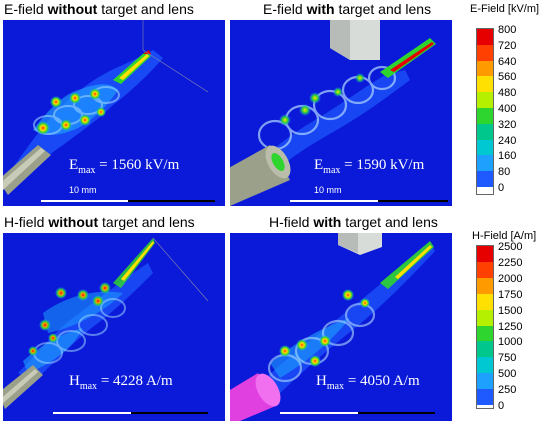  I want to click on e-right-scale-label: 10 mm, so click(328, 190).